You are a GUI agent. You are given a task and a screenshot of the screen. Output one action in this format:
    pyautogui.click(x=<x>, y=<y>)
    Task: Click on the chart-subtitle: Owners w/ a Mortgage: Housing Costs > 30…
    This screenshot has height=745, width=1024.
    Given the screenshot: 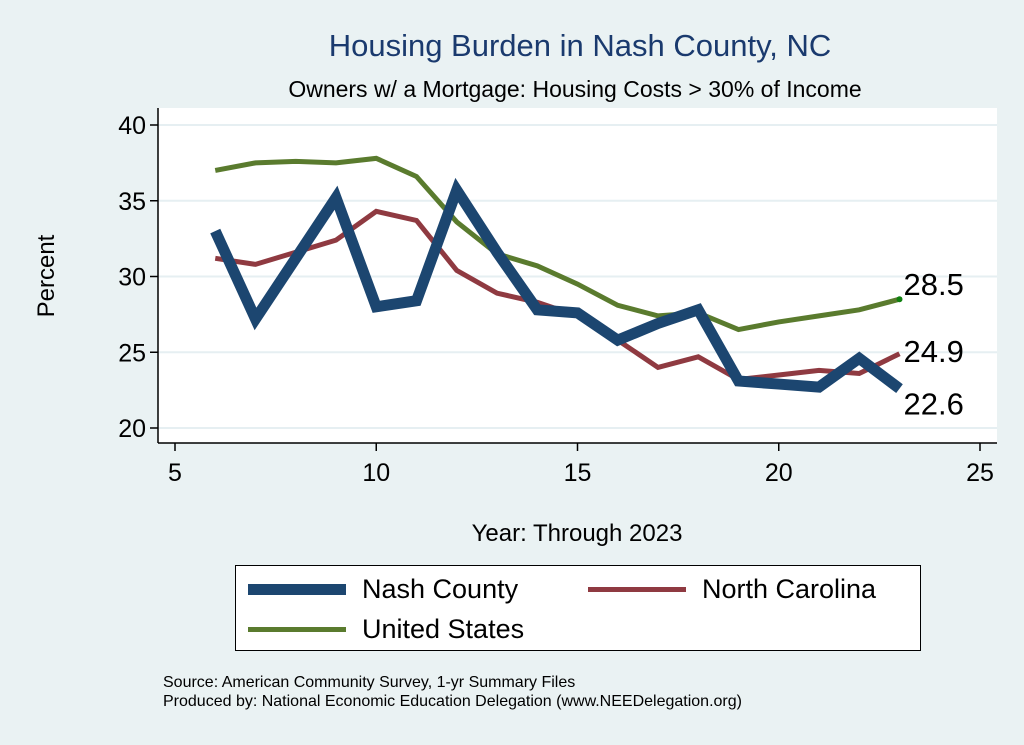 What is the action you would take?
    pyautogui.click(x=575, y=89)
    